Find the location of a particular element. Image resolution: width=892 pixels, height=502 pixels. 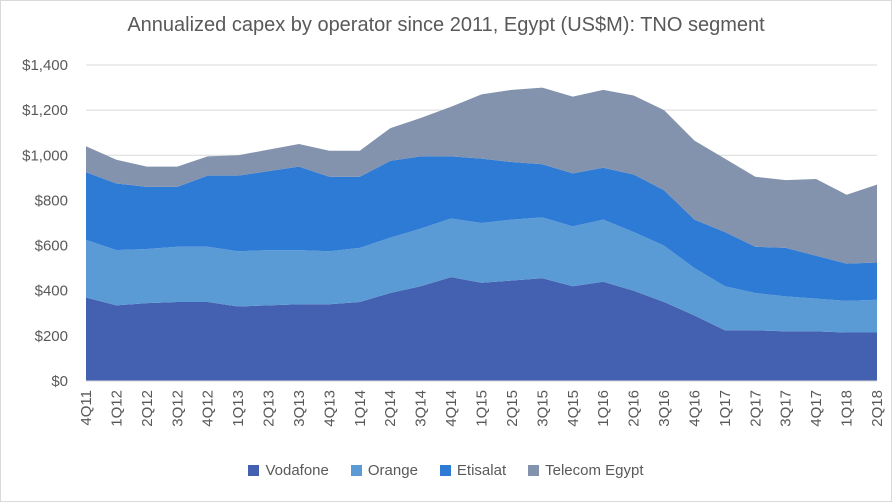

x-tick-label: 2Q17 is located at coordinates (755, 408).